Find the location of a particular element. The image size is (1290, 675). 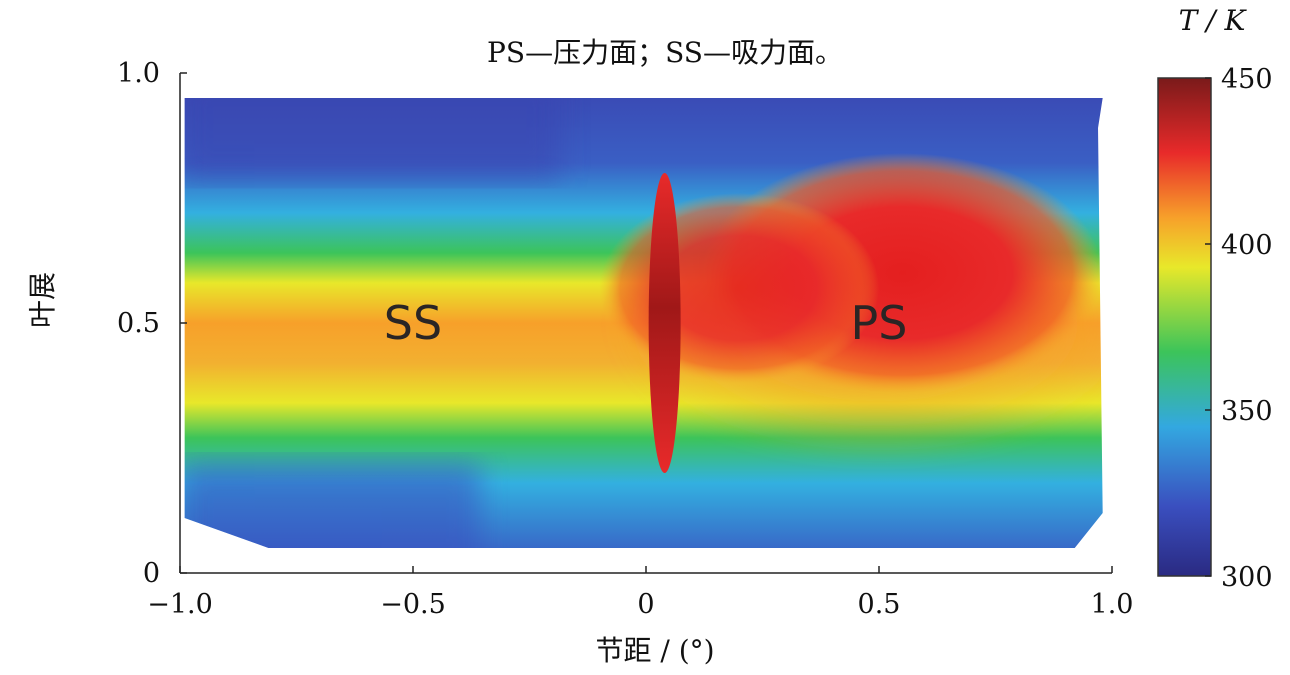

region-label-ss: SS is located at coordinates (413, 323).